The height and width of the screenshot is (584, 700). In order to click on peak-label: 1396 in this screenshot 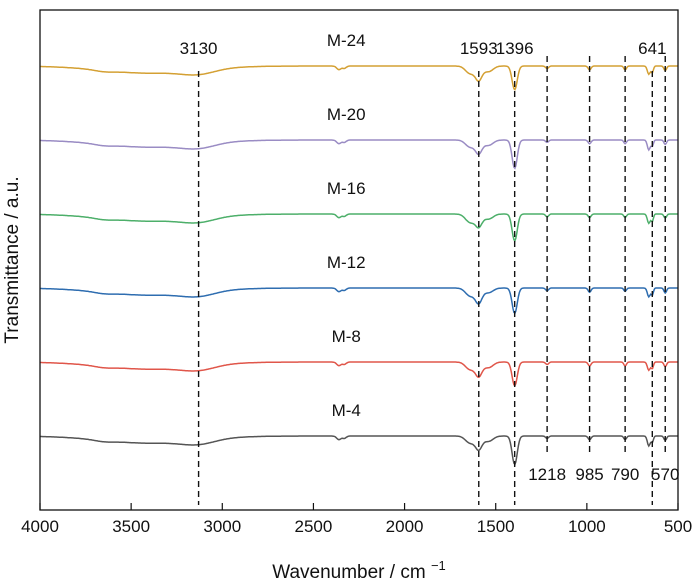, I will do `click(515, 48)`.